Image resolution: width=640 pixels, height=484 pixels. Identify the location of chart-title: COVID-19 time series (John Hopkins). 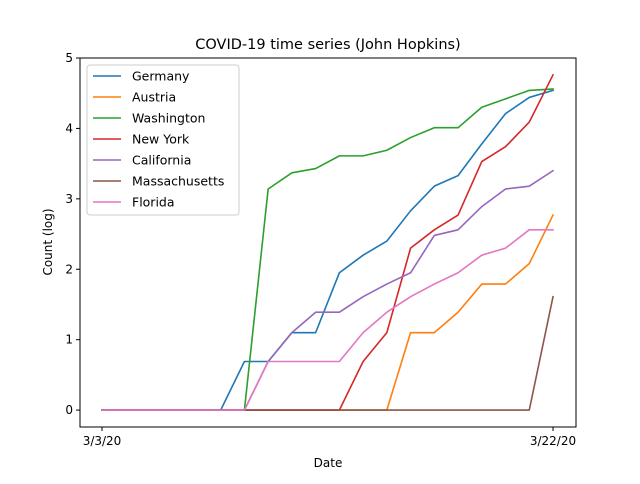
(327, 45).